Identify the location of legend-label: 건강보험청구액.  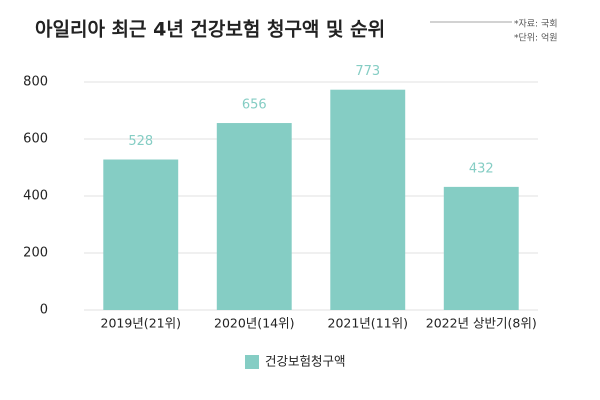
(305, 361).